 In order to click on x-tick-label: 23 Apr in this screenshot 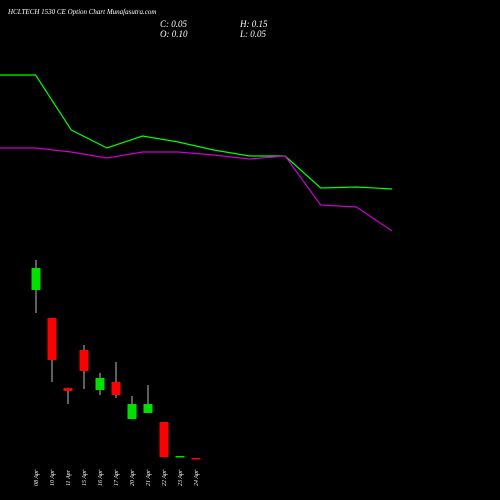, I will do `click(181, 477)`.